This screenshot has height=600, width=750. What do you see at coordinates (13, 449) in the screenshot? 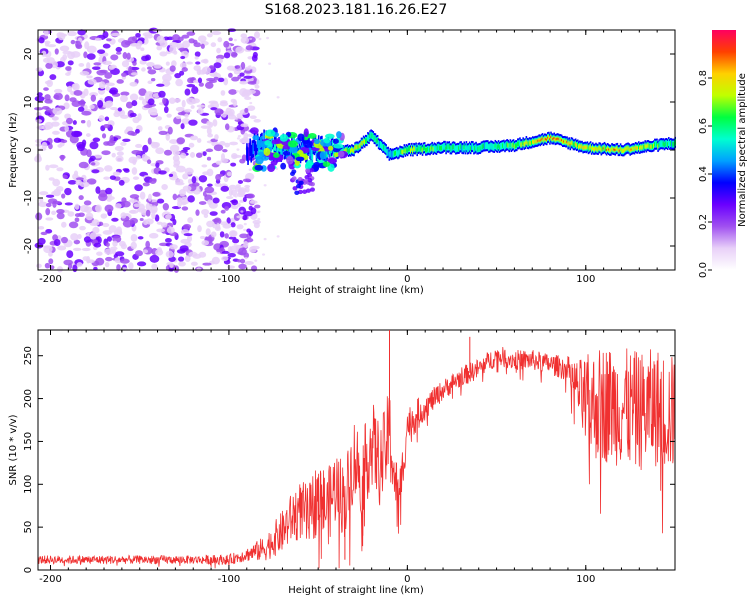
I see `snr-y-label: SNR (10 * v/v)` at bounding box center [13, 449].